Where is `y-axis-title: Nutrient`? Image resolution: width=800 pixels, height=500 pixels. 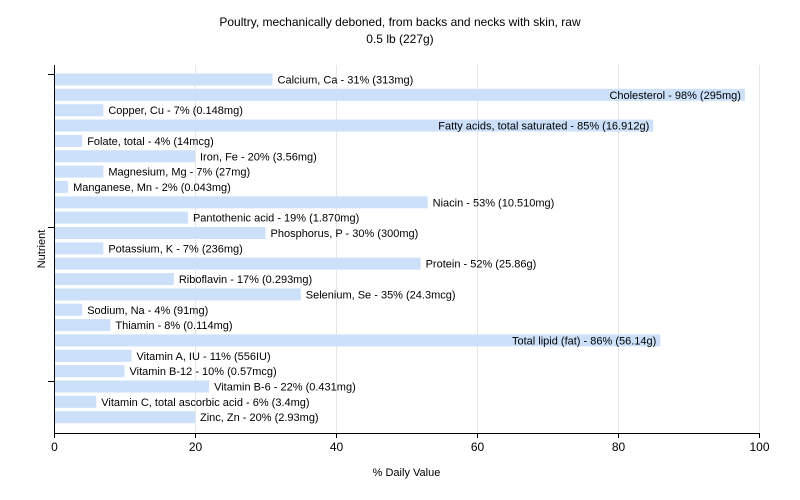
y-axis-title: Nutrient is located at coordinates (42, 249).